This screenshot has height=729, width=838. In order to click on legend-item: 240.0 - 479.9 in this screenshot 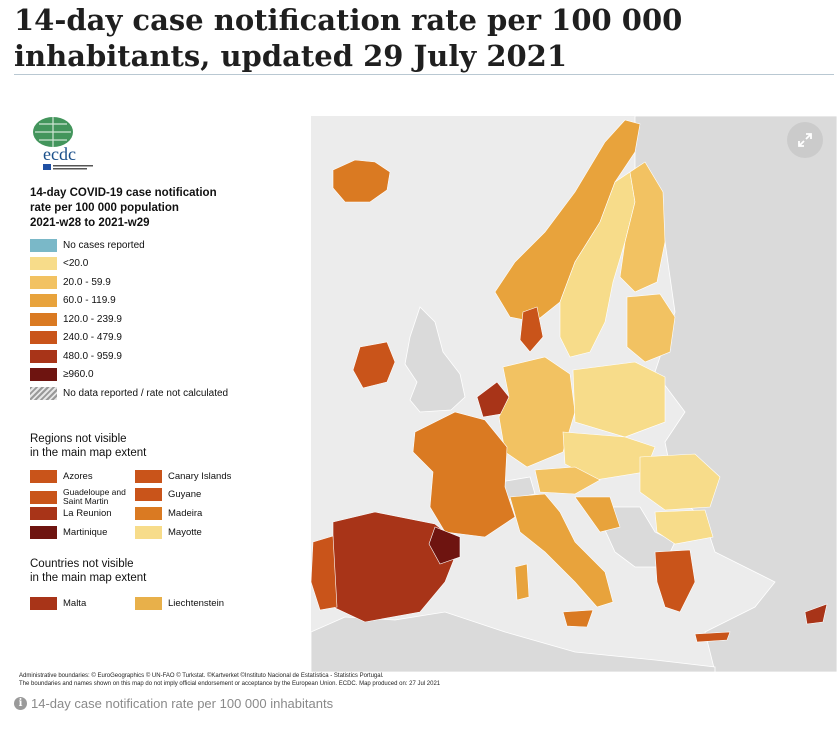, I will do `click(129, 338)`.